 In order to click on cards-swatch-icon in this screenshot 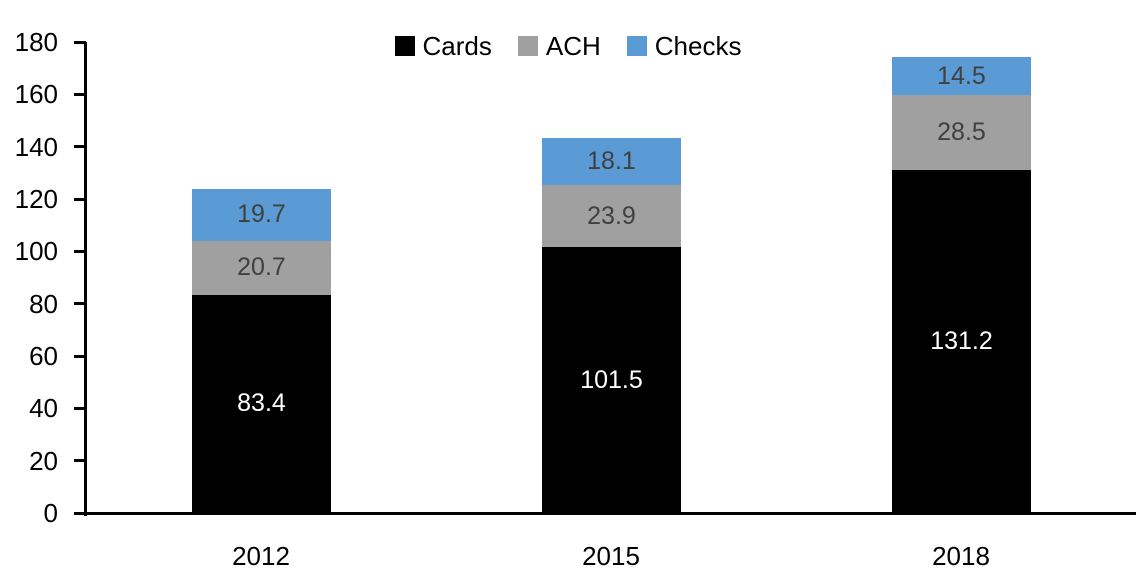, I will do `click(404, 46)`.